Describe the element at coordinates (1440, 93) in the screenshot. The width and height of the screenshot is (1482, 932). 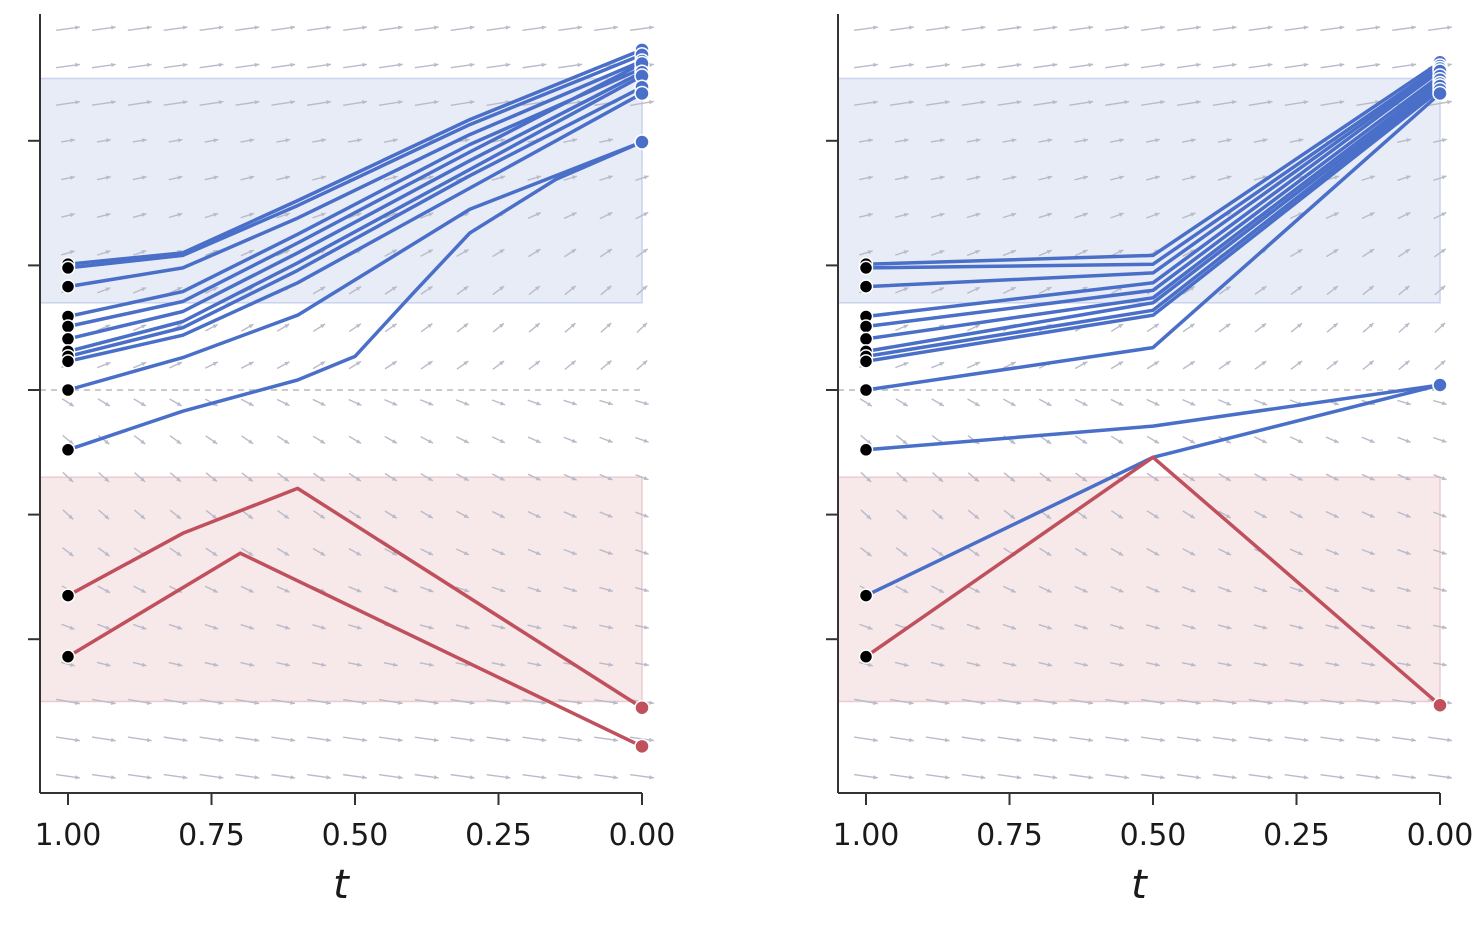
I see `blue-end-point` at that location.